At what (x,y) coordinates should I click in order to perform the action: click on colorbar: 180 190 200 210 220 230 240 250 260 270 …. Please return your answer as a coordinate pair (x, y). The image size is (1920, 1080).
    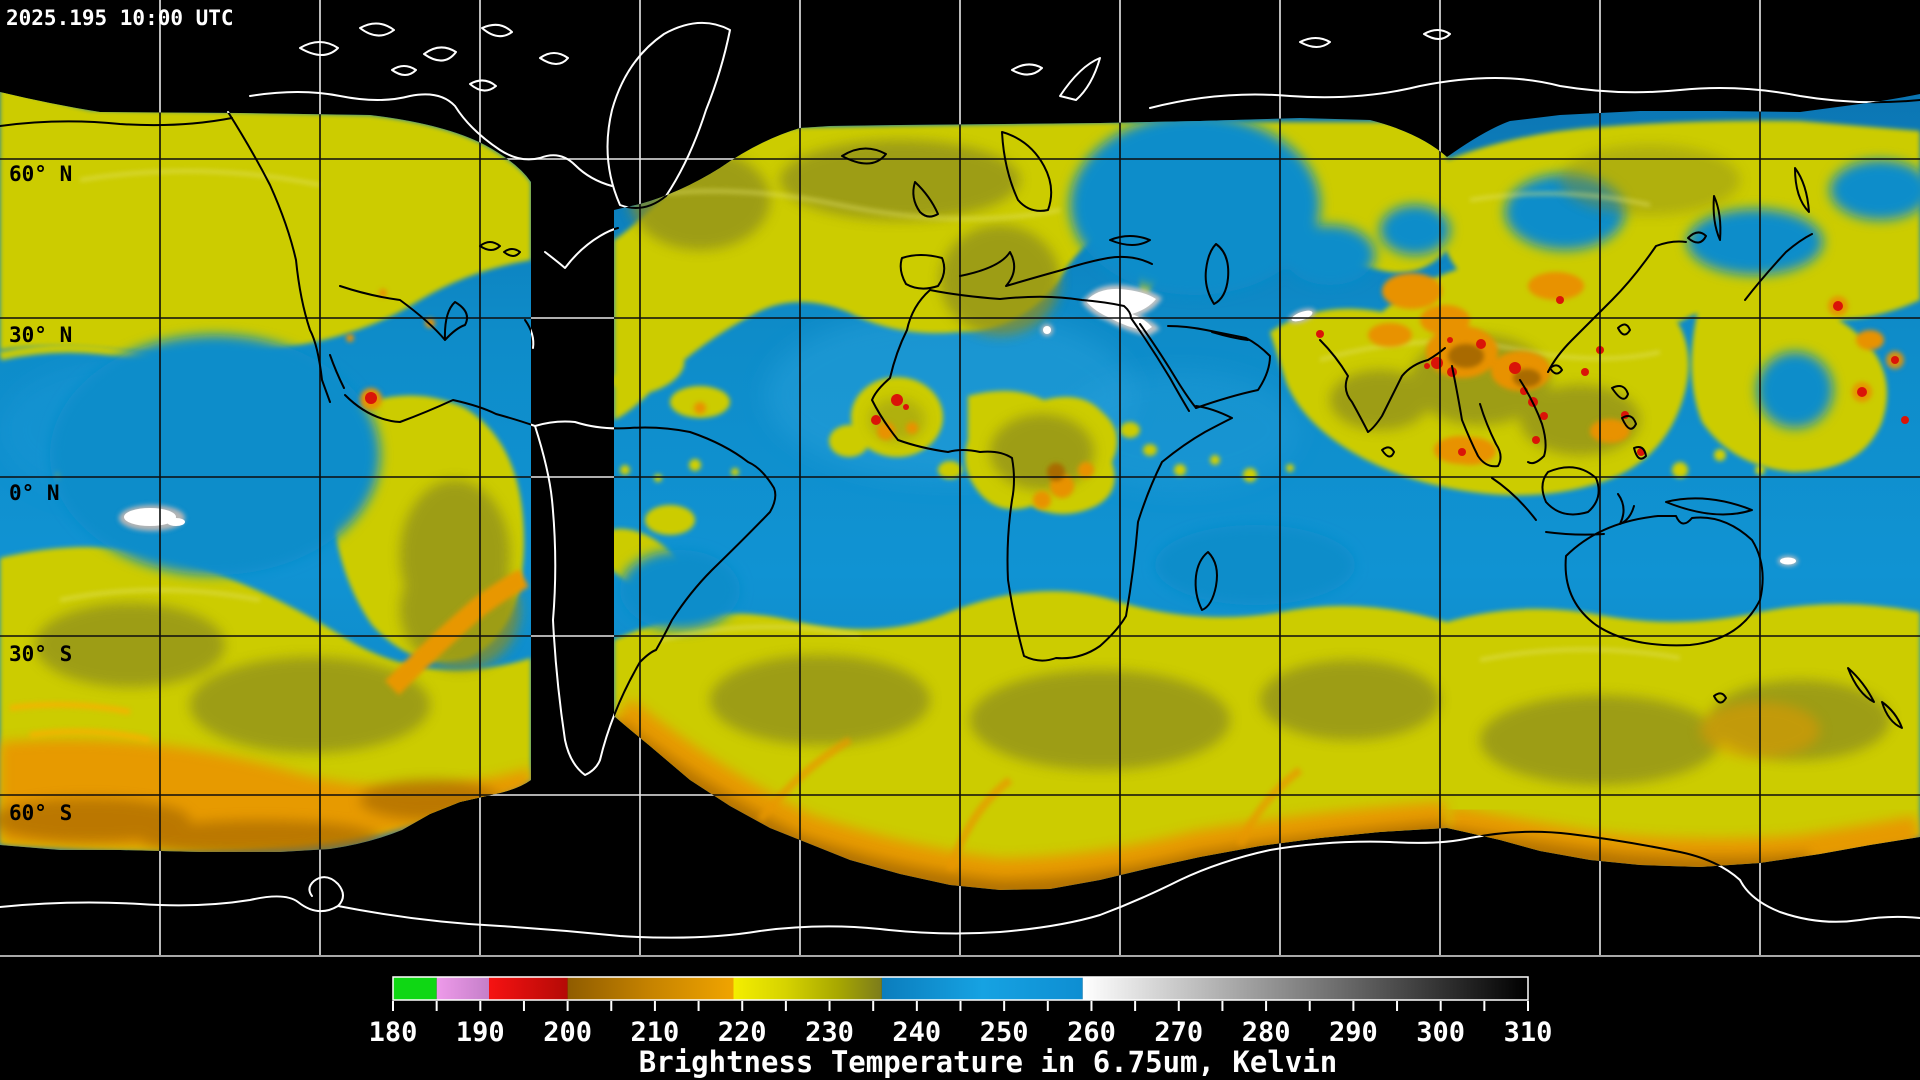
    Looking at the image, I should click on (961, 1027).